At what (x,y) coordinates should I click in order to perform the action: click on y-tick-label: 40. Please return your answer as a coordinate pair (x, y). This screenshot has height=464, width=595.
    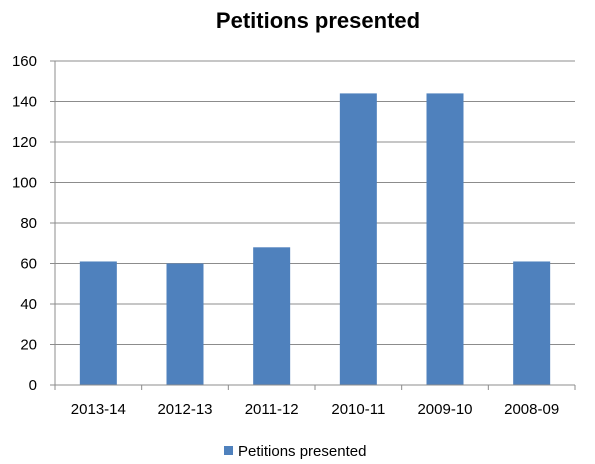
    Looking at the image, I should click on (28, 304).